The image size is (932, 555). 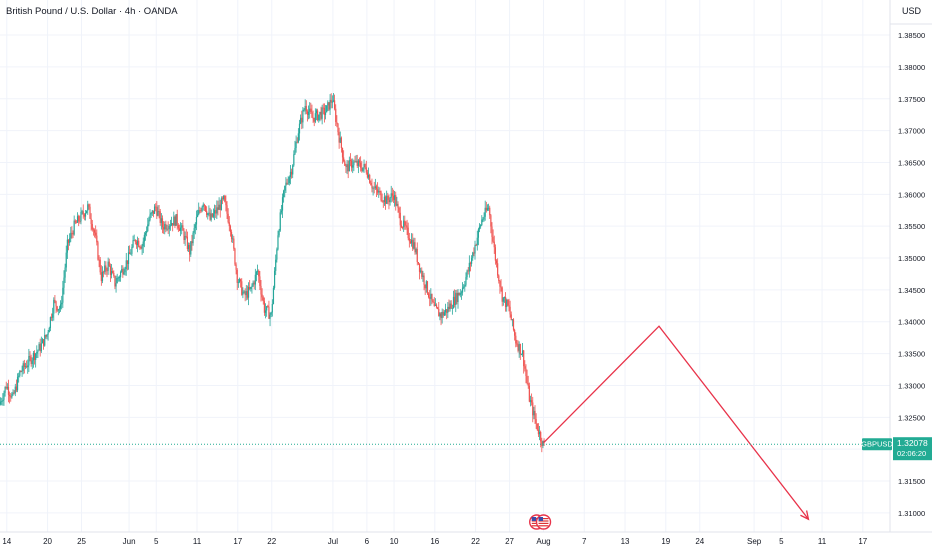 I want to click on economic-events, so click(x=540, y=522).